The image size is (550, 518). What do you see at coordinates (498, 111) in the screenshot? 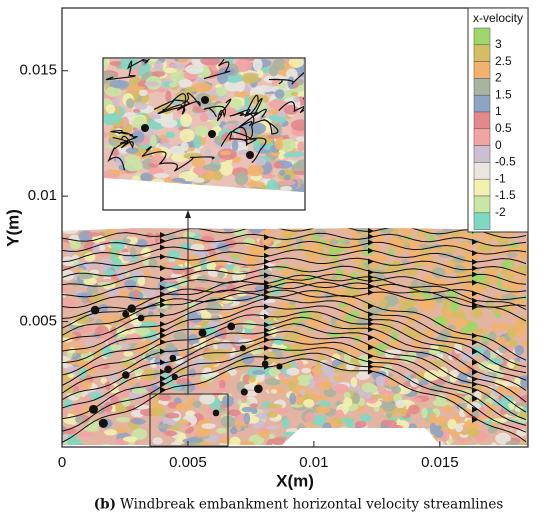
I see `legend-label: 1` at bounding box center [498, 111].